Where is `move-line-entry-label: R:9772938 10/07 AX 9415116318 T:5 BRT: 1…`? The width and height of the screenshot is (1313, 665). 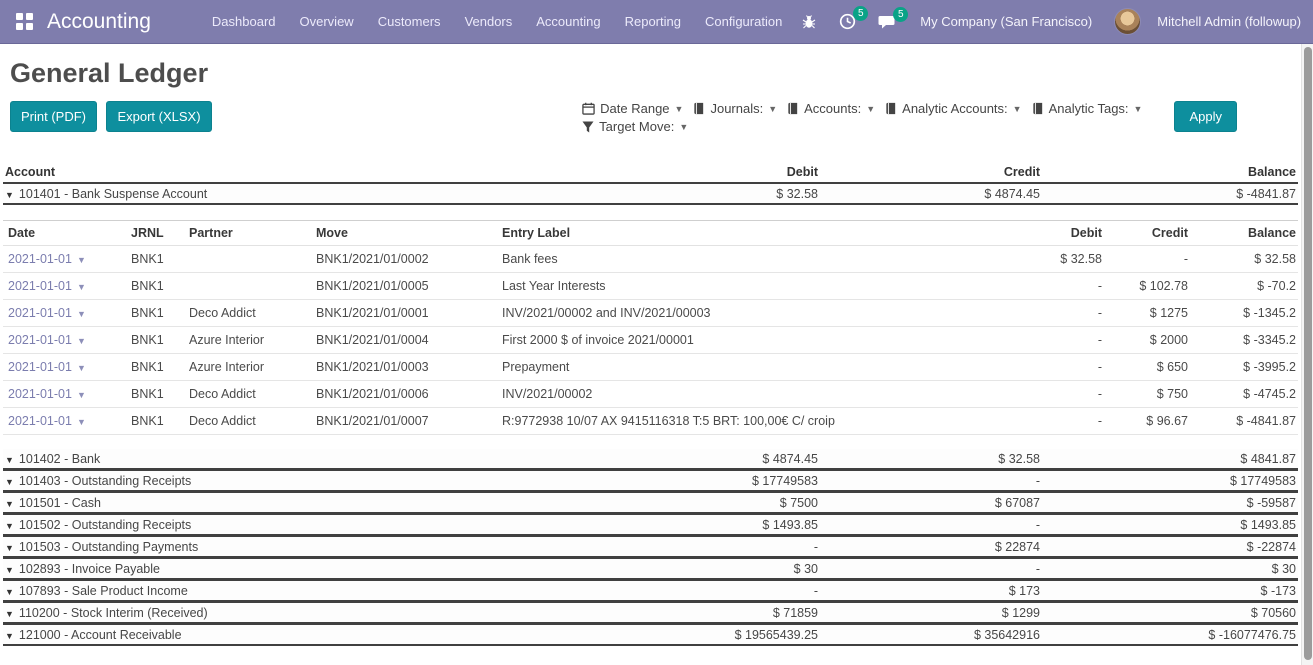 move-line-entry-label: R:9772938 10/07 AX 9415116318 T:5 BRT: 1… is located at coordinates (668, 421).